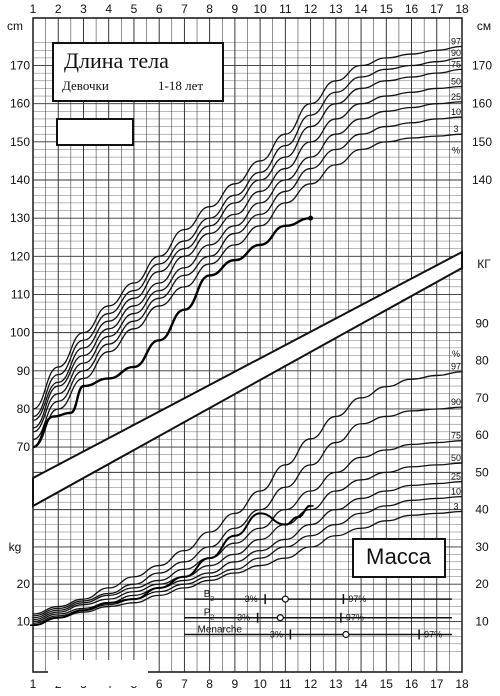 The height and width of the screenshot is (696, 500). What do you see at coordinates (482, 361) in the screenshot?
I see `weight-tick-label-right: 80` at bounding box center [482, 361].